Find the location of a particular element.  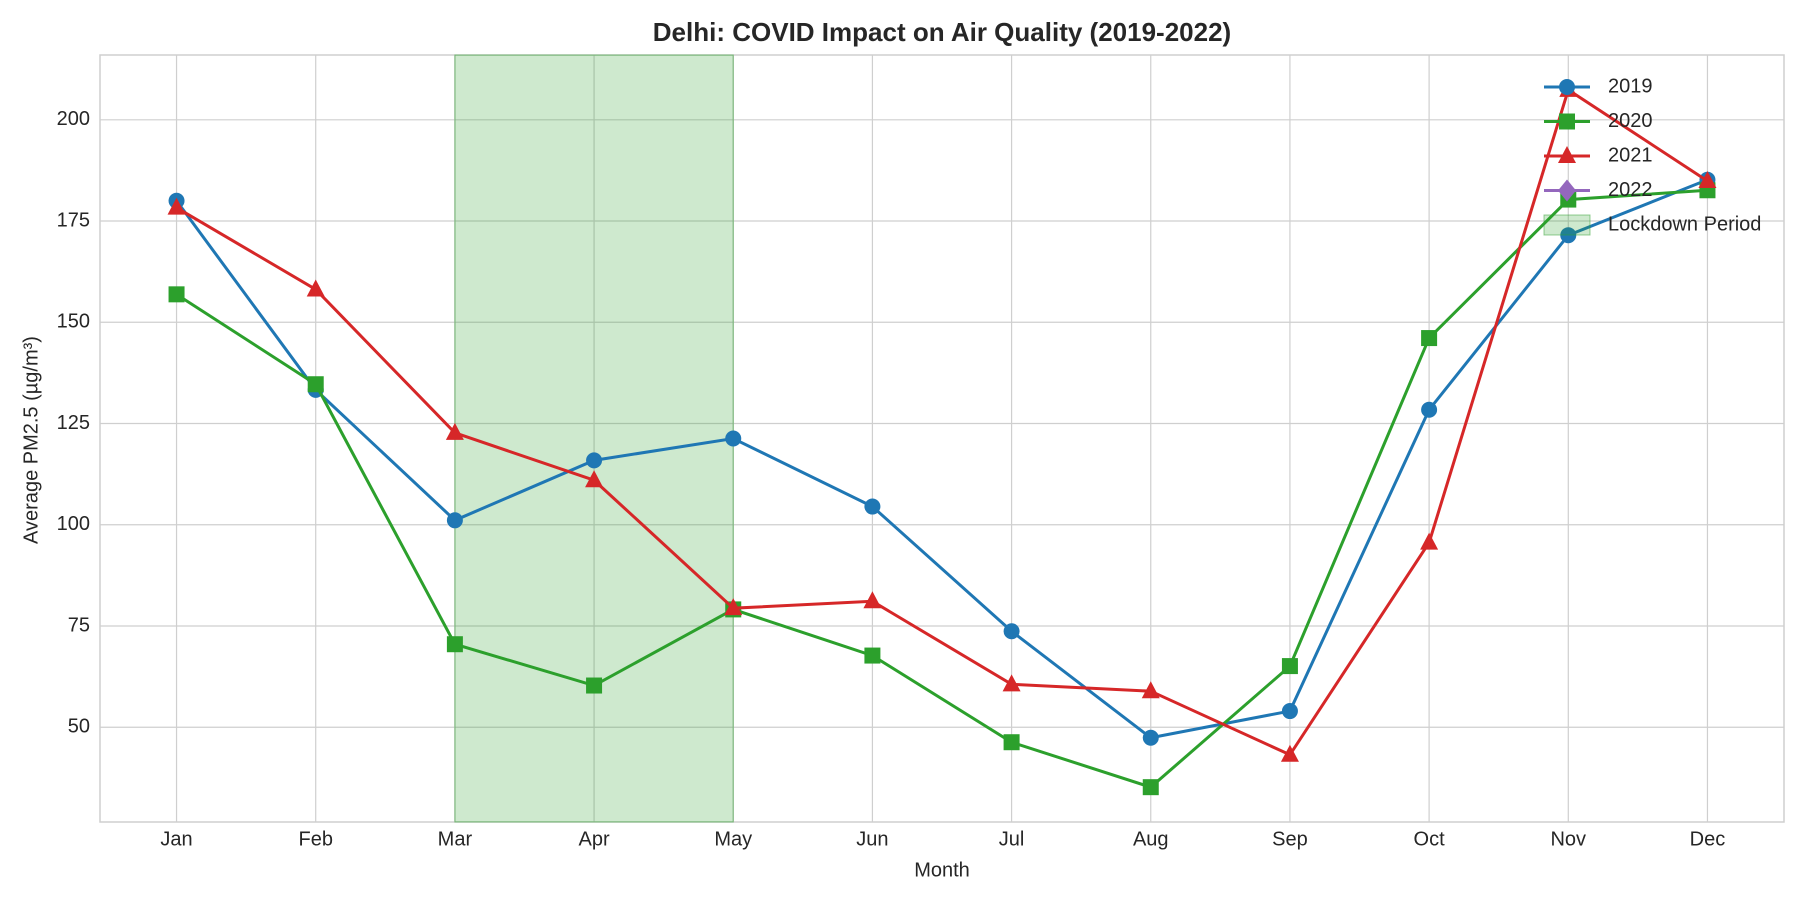

x-tick-label: Apr is located at coordinates (594, 839).